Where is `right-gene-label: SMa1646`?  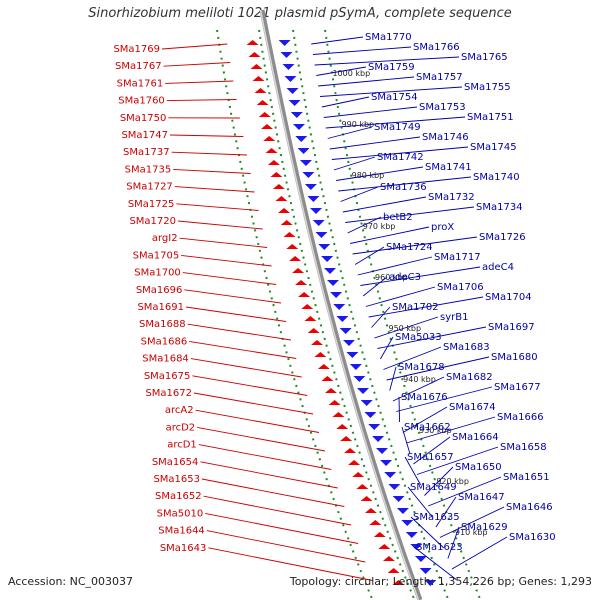 right-gene-label: SMa1646 is located at coordinates (529, 507).